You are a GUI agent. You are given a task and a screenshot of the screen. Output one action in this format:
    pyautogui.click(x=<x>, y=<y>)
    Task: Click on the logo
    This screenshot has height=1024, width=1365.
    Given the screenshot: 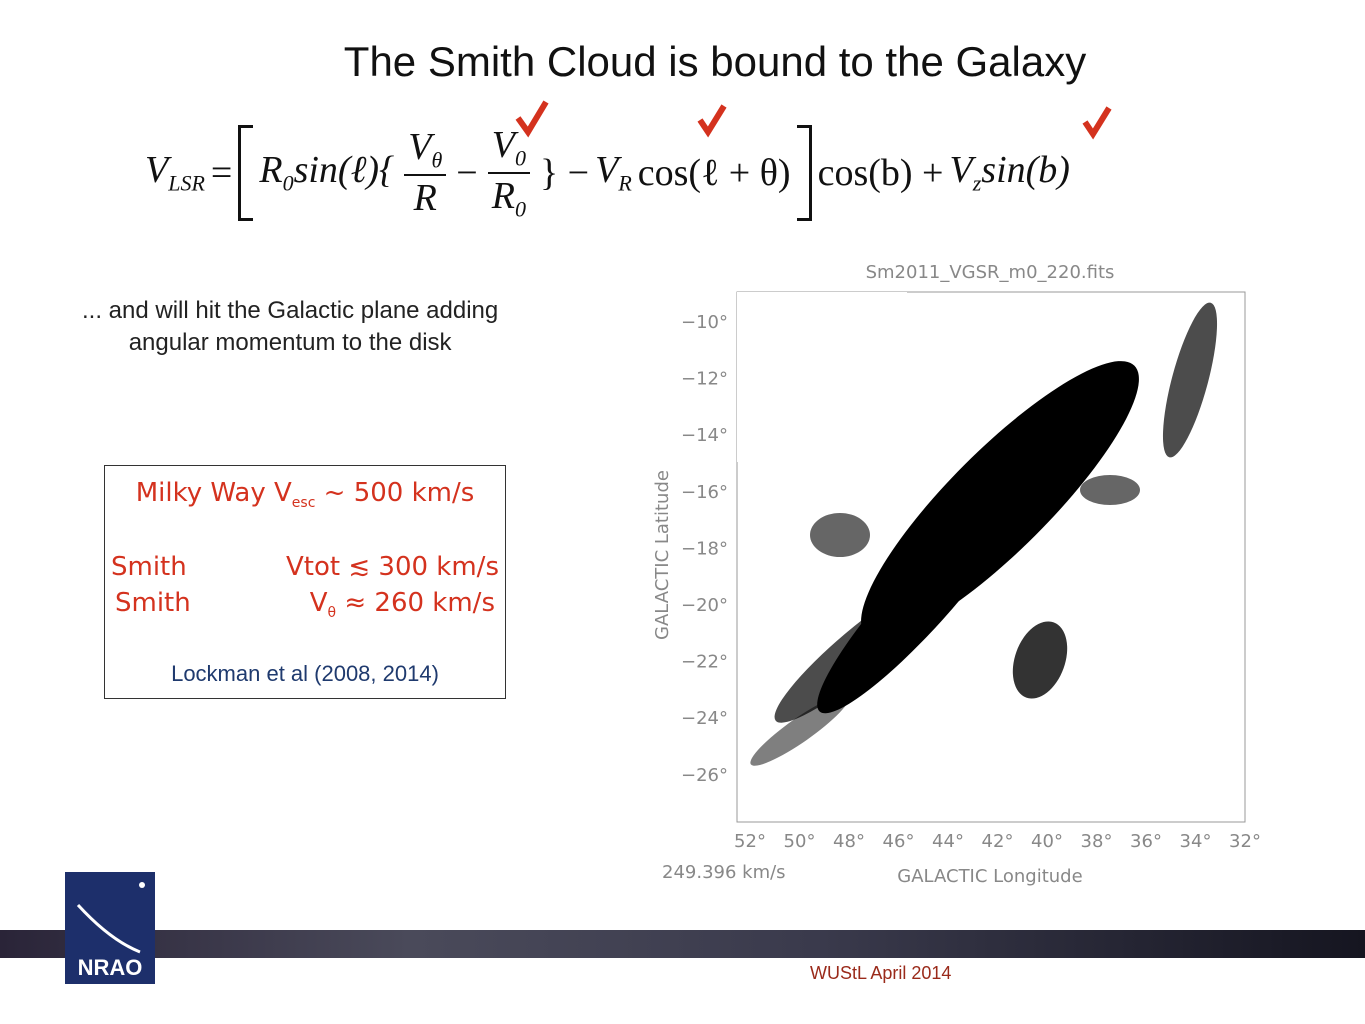 What is the action you would take?
    pyautogui.click(x=110, y=928)
    